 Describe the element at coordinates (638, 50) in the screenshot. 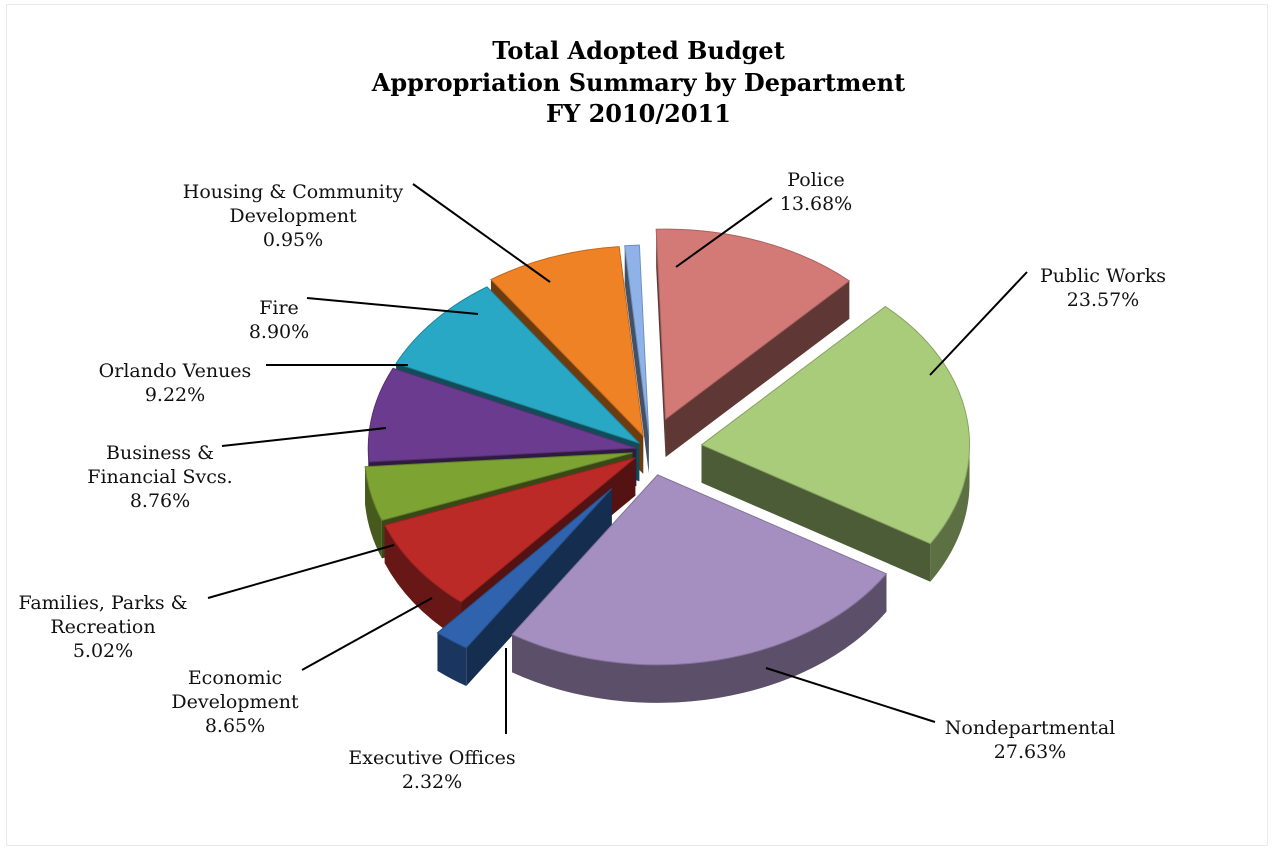

I see `chart-title-line-1: Total Adopted Budget` at that location.